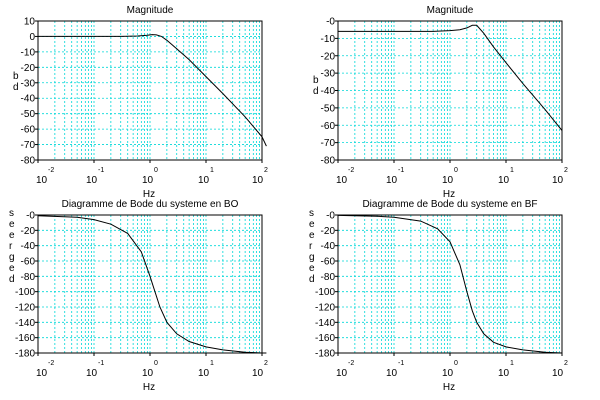 The image size is (600, 400). I want to click on chart-title: Diagramme de Bode du systeme en BO, so click(150, 204).